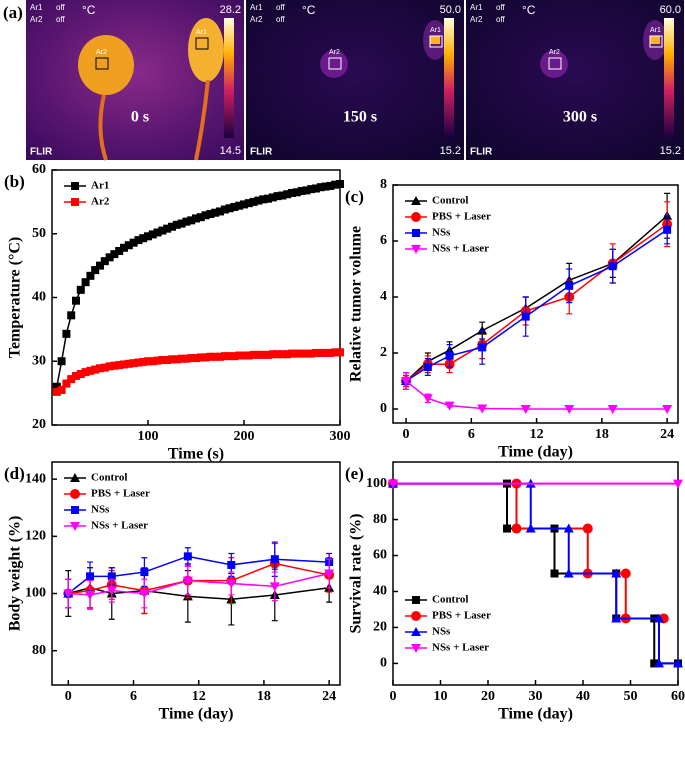 The image size is (685, 758). What do you see at coordinates (334, 64) in the screenshot?
I see `warm-body` at bounding box center [334, 64].